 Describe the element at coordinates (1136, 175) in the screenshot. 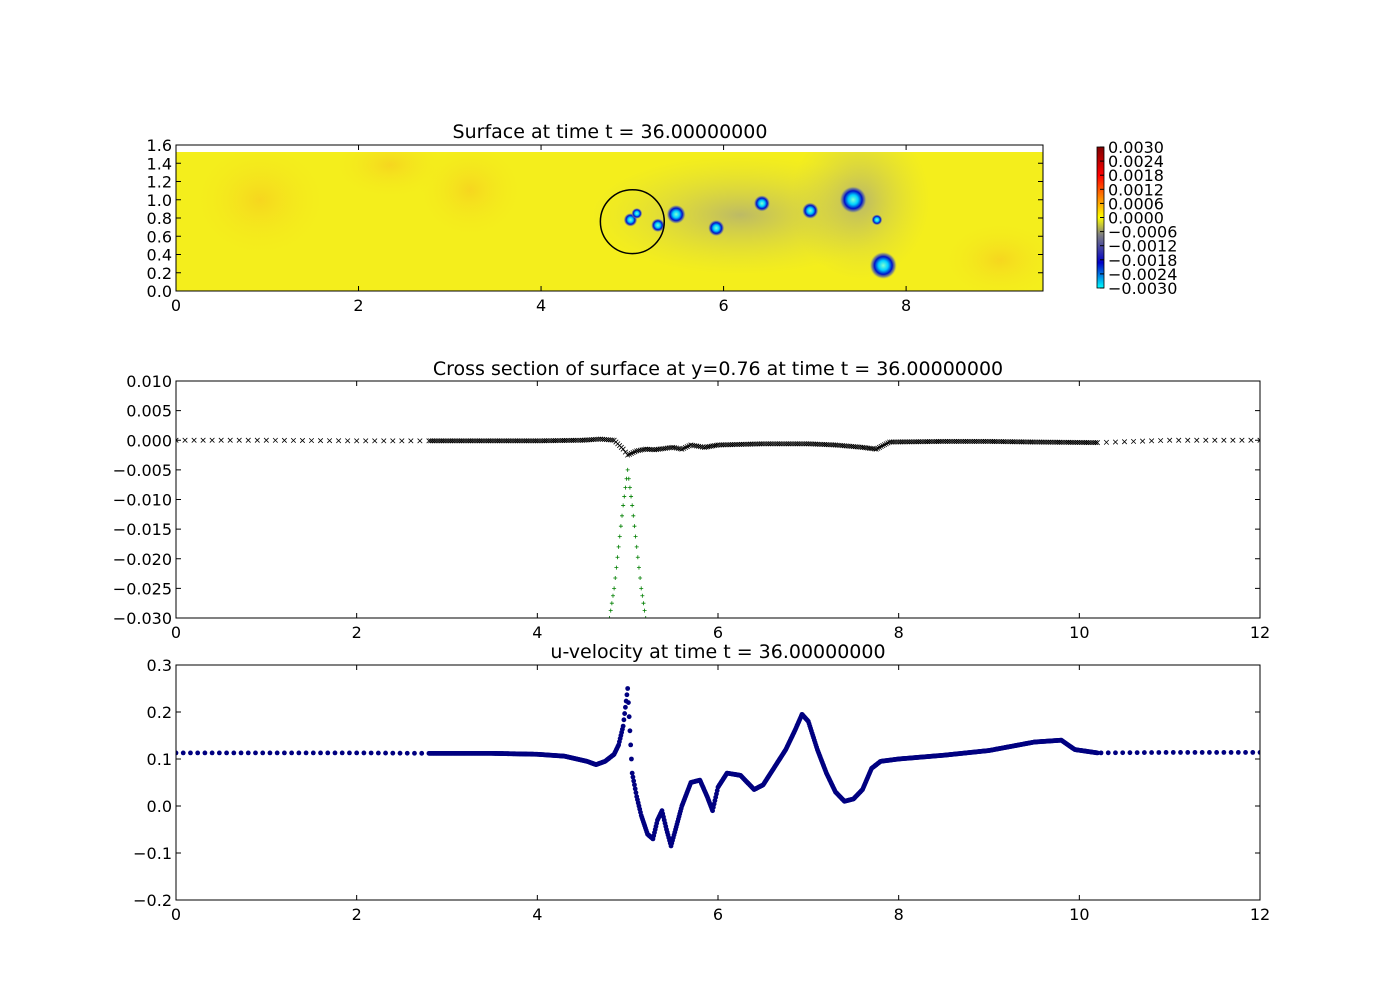

I see `colorbar-tick-label: 0.0018` at that location.